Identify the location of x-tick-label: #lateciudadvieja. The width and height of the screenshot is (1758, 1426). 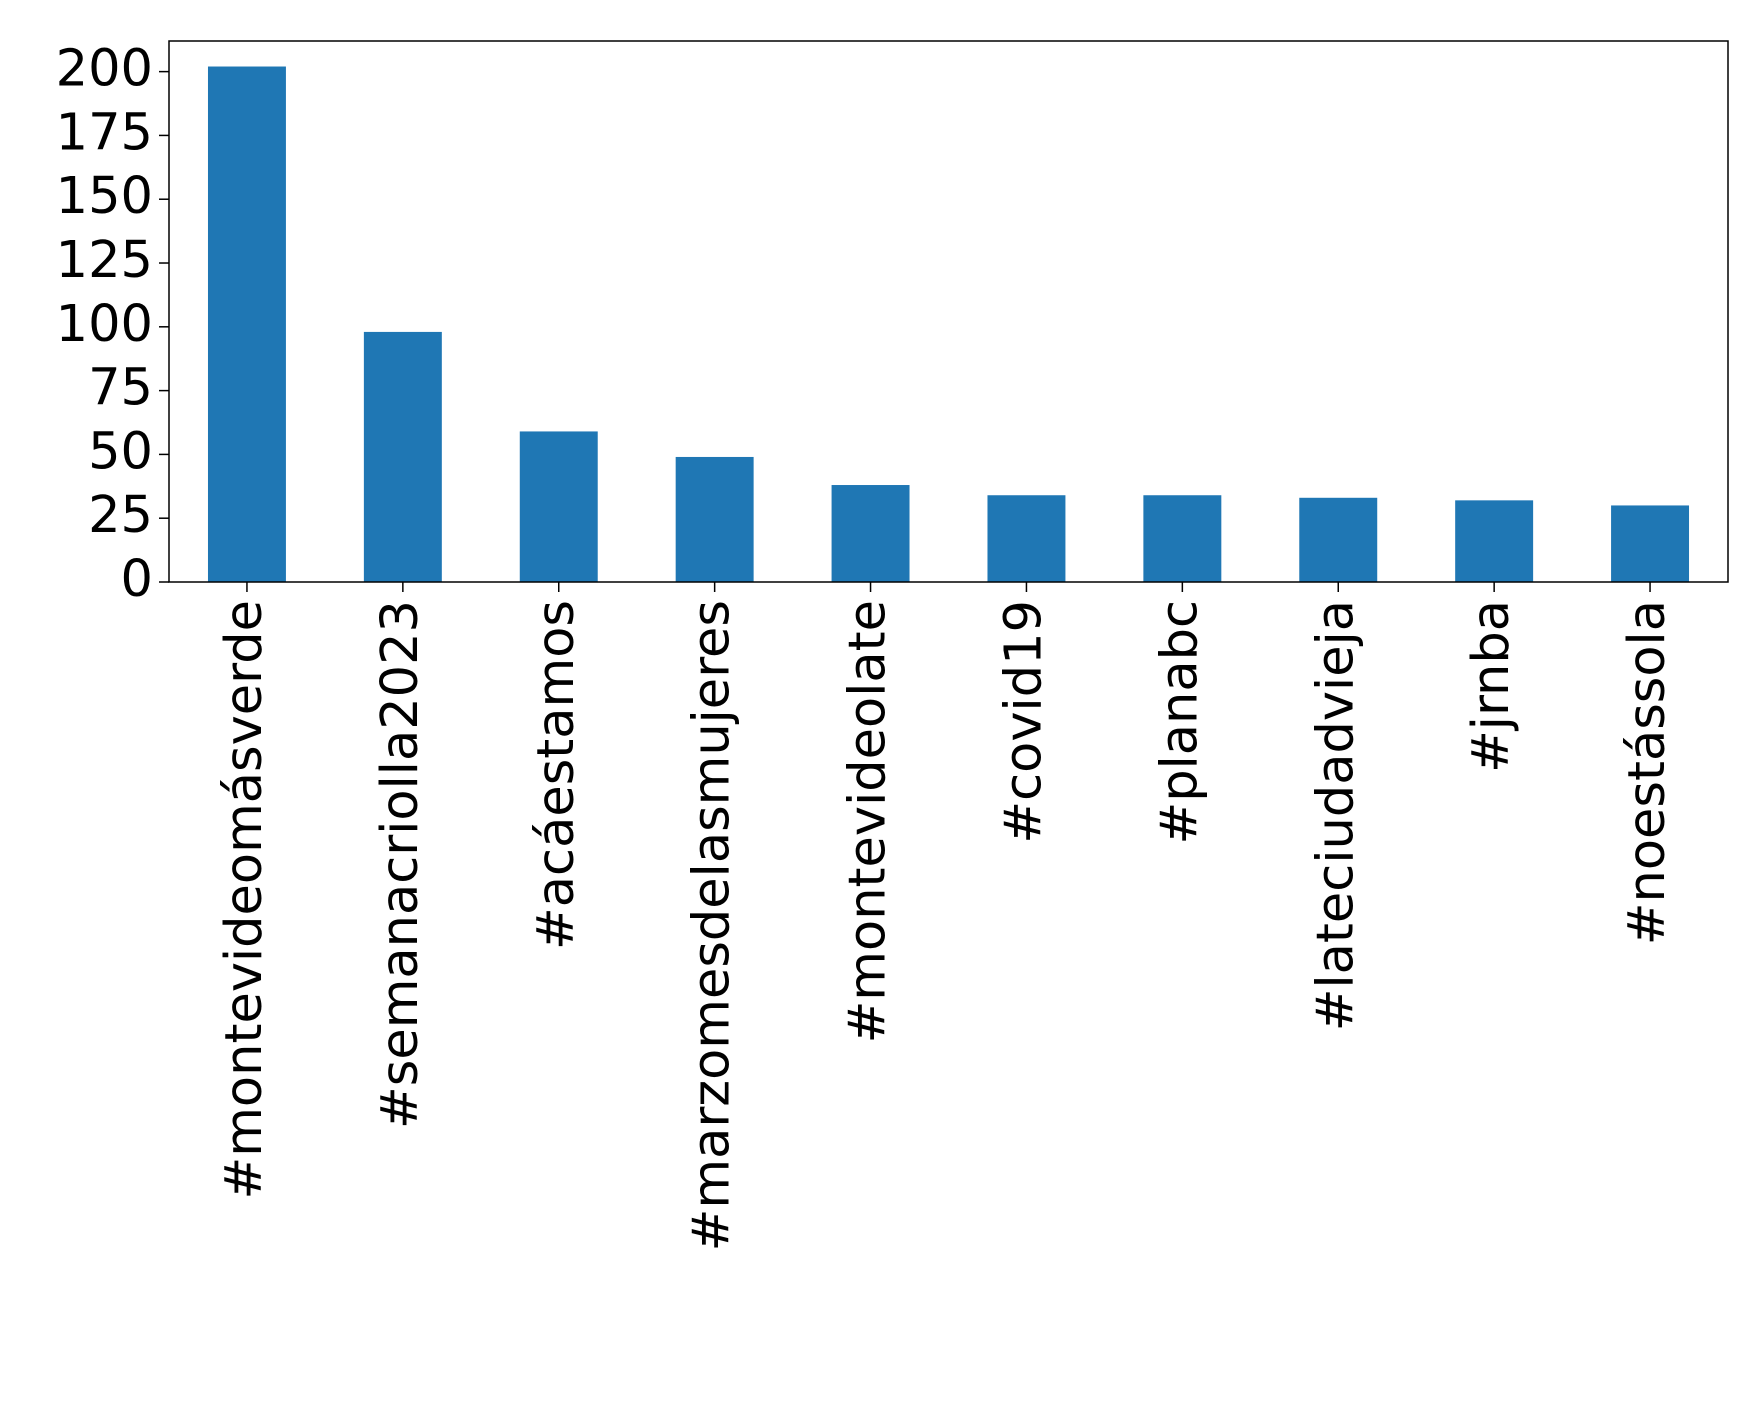
(1335, 815).